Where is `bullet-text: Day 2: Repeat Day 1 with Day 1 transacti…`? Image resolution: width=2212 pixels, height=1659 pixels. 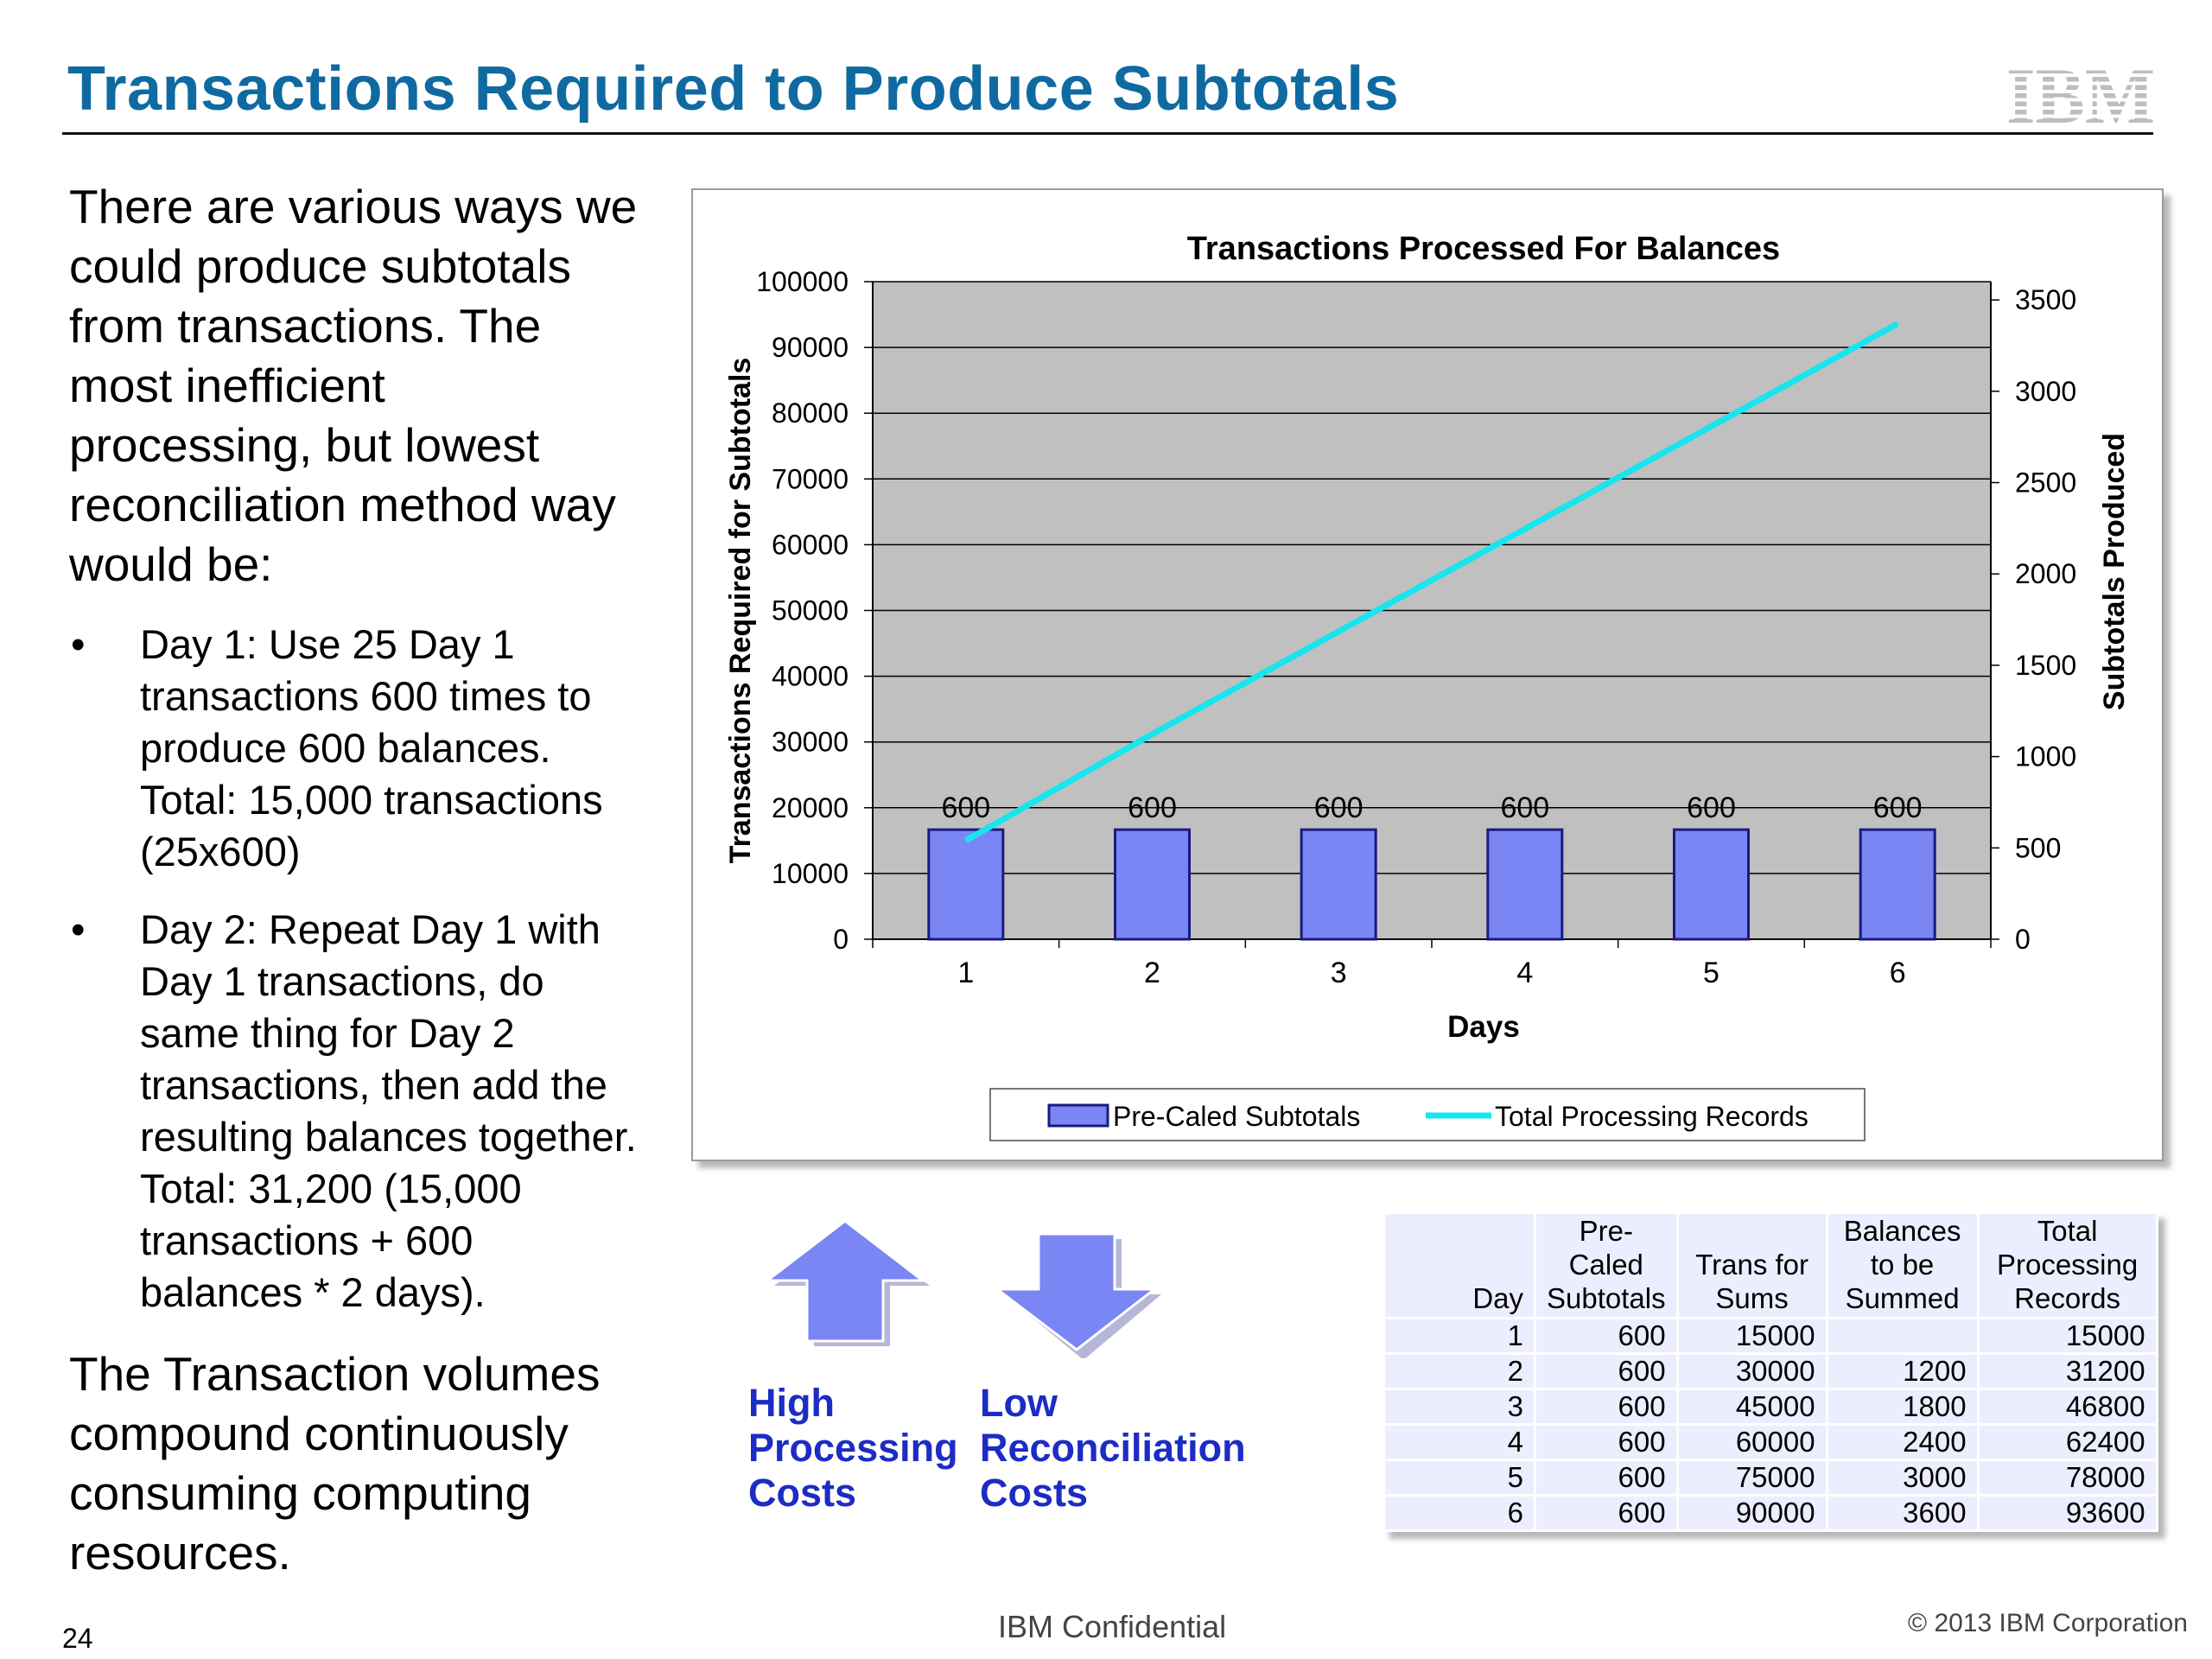 bullet-text: Day 2: Repeat Day 1 with Day 1 transacti… is located at coordinates (388, 1110).